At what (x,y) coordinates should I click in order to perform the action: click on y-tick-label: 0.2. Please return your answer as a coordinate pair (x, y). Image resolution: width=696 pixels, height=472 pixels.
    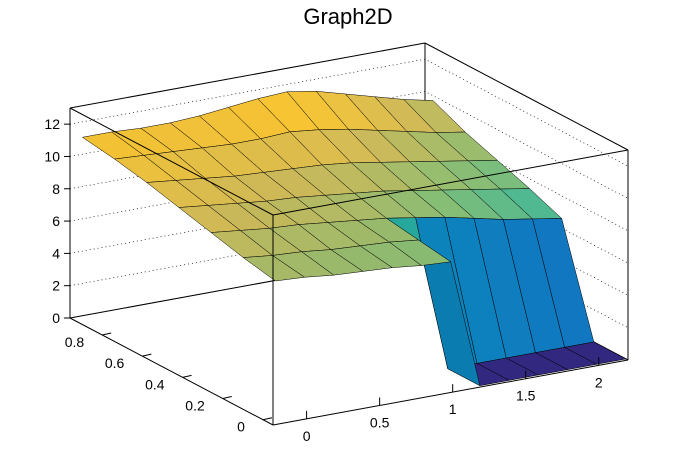
    Looking at the image, I should click on (195, 406).